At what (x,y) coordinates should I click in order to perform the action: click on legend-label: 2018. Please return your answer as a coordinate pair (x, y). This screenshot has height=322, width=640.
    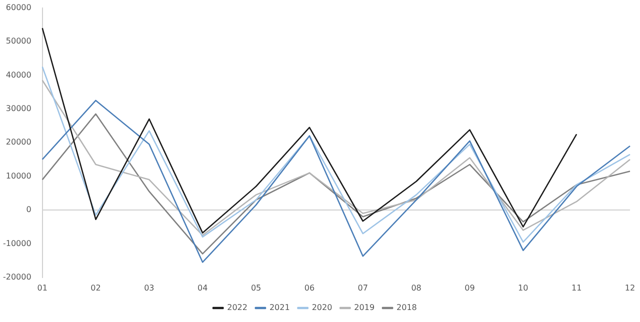
    Looking at the image, I should click on (406, 307).